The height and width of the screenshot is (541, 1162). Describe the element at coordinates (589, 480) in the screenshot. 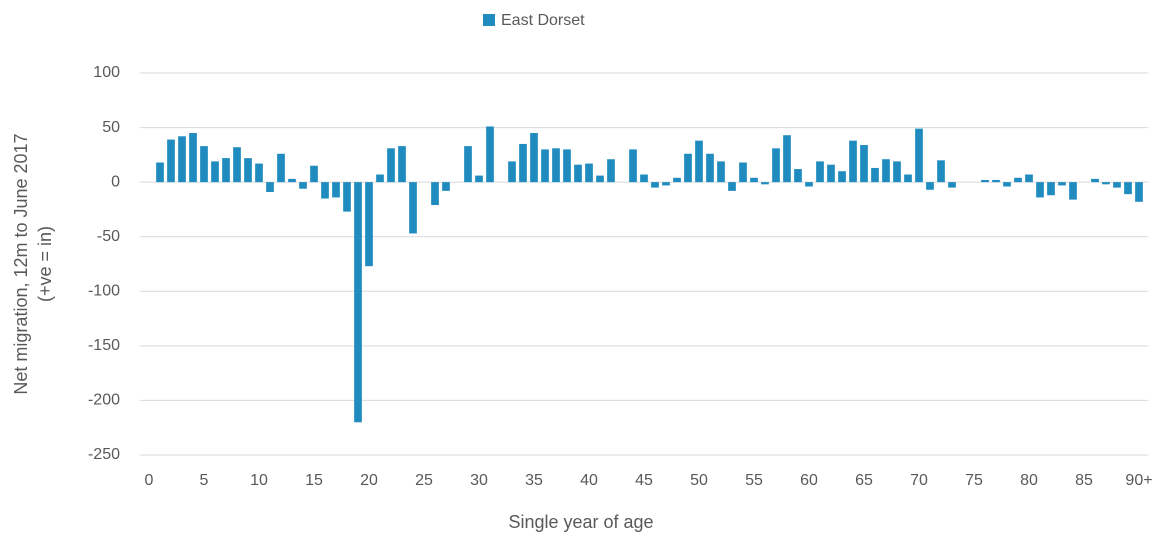

I see `x-tick-label: 40` at that location.